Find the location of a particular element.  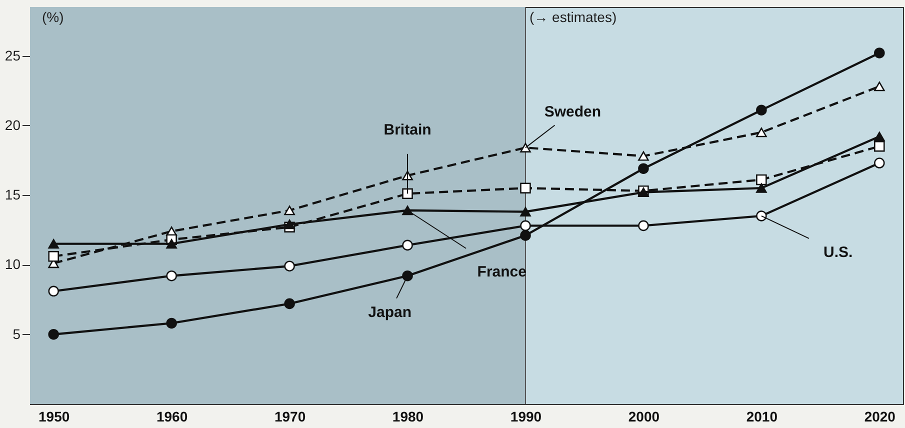

x-tick-label: 1990 is located at coordinates (526, 416).